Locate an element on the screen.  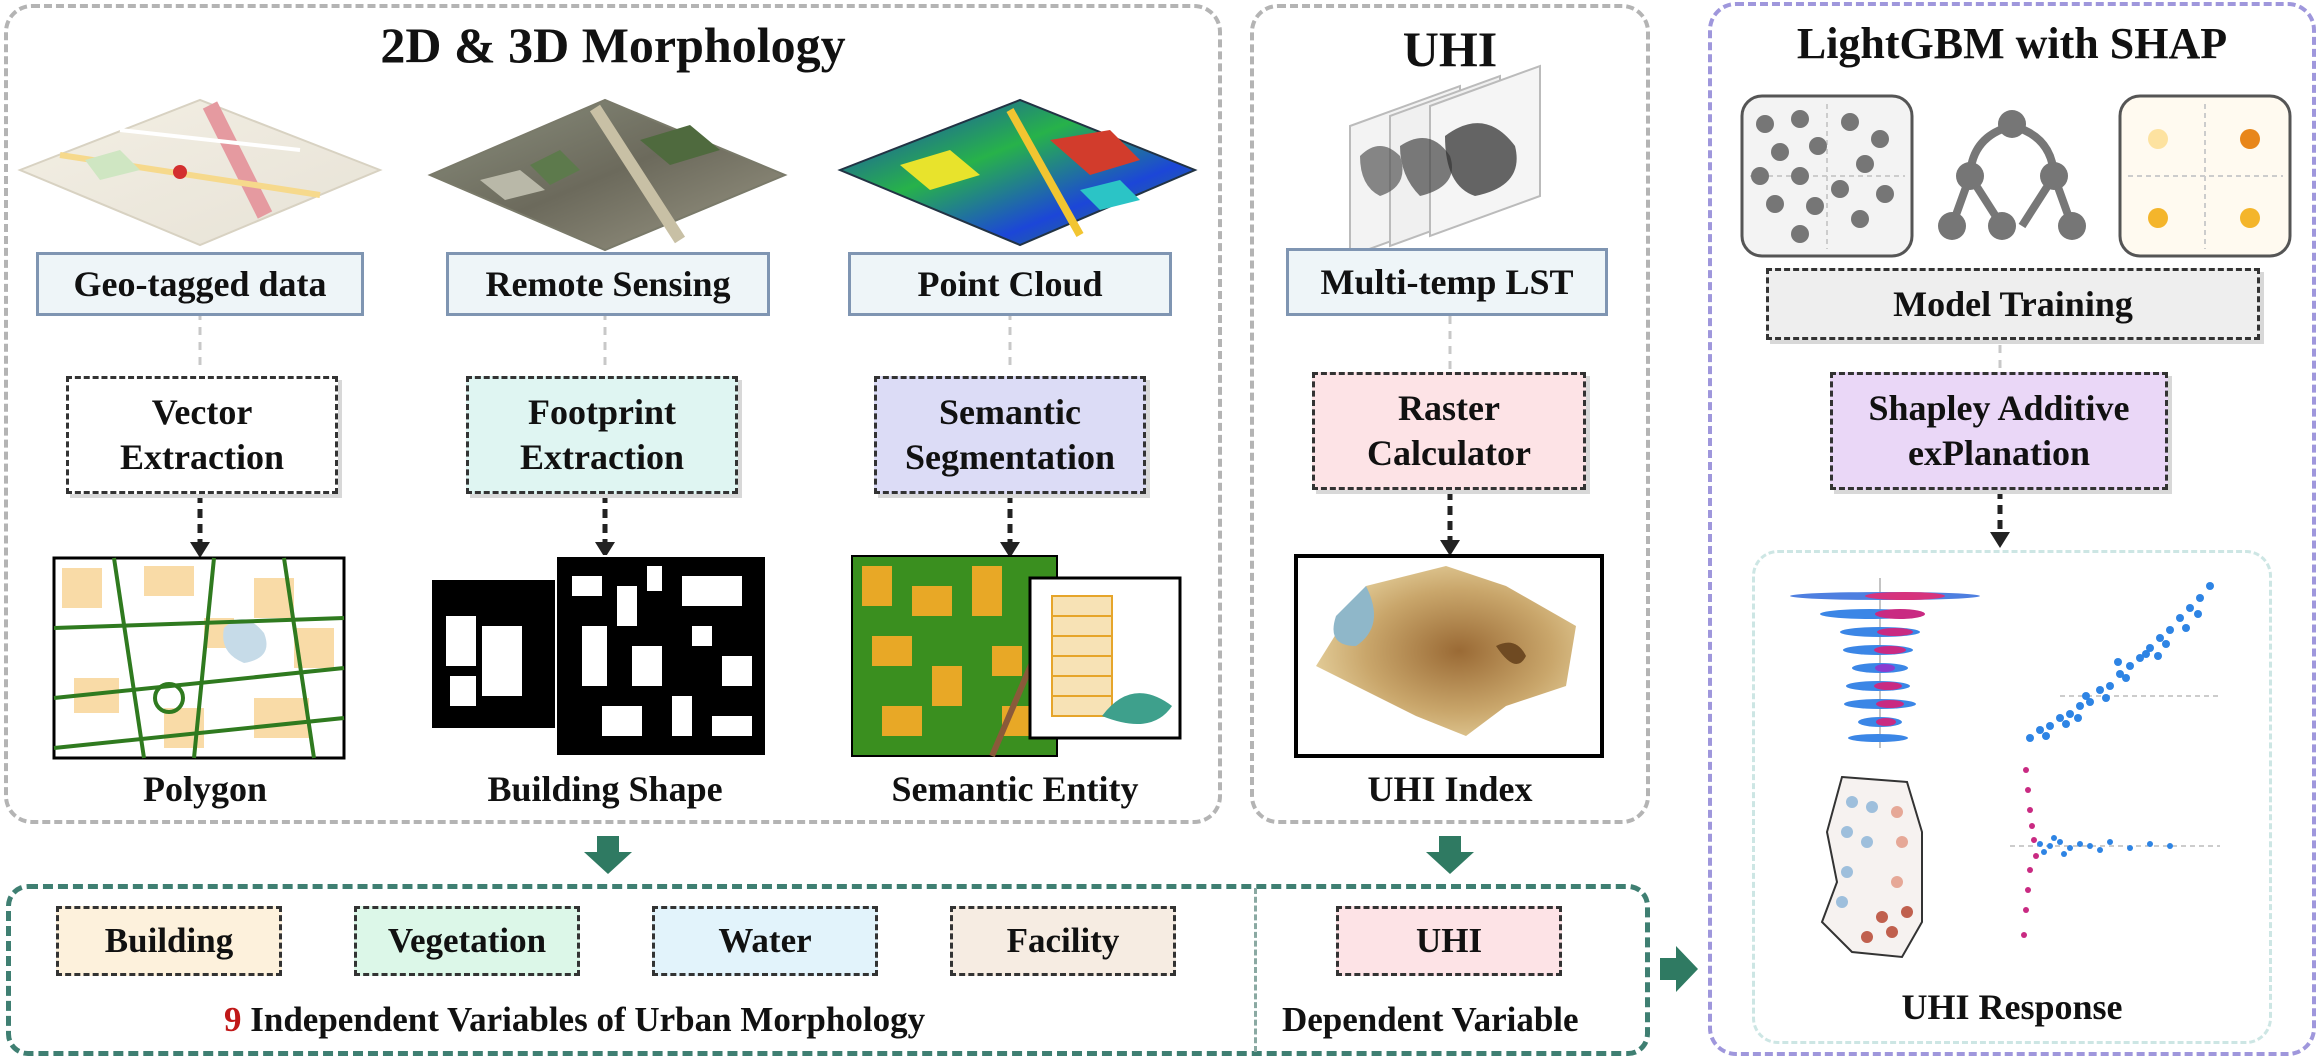
source-geo-tagged-data: Geo-tagged data is located at coordinates (200, 284).